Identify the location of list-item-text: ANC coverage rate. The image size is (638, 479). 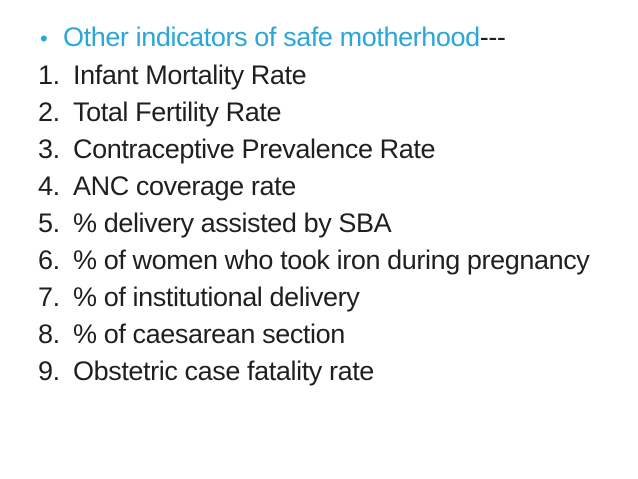
(184, 186).